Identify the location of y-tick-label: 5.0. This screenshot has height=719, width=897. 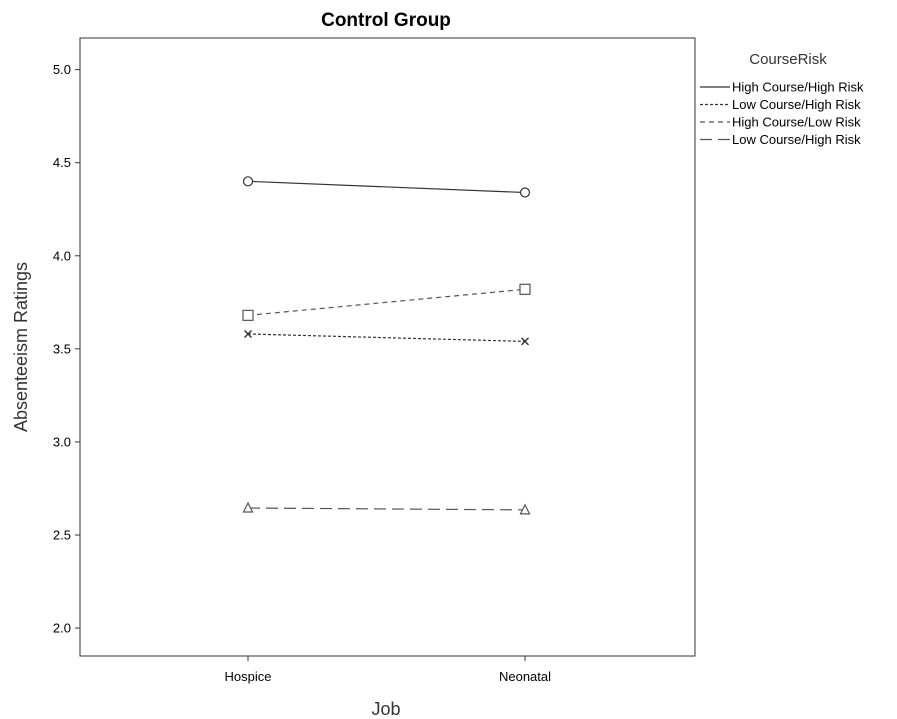
(62, 69).